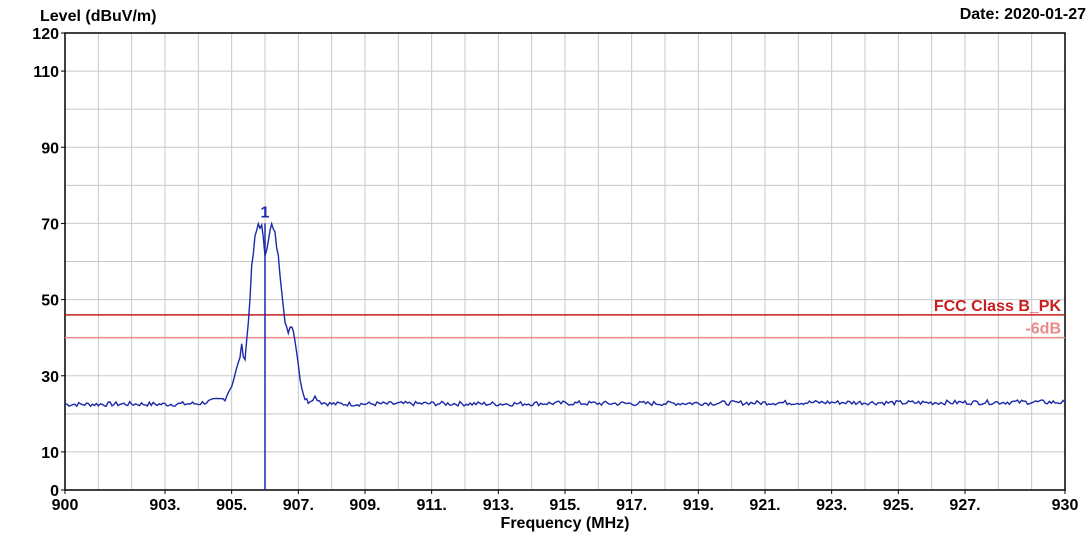 This screenshot has width=1092, height=546. What do you see at coordinates (1065, 505) in the screenshot?
I see `x-tick-label: 930` at bounding box center [1065, 505].